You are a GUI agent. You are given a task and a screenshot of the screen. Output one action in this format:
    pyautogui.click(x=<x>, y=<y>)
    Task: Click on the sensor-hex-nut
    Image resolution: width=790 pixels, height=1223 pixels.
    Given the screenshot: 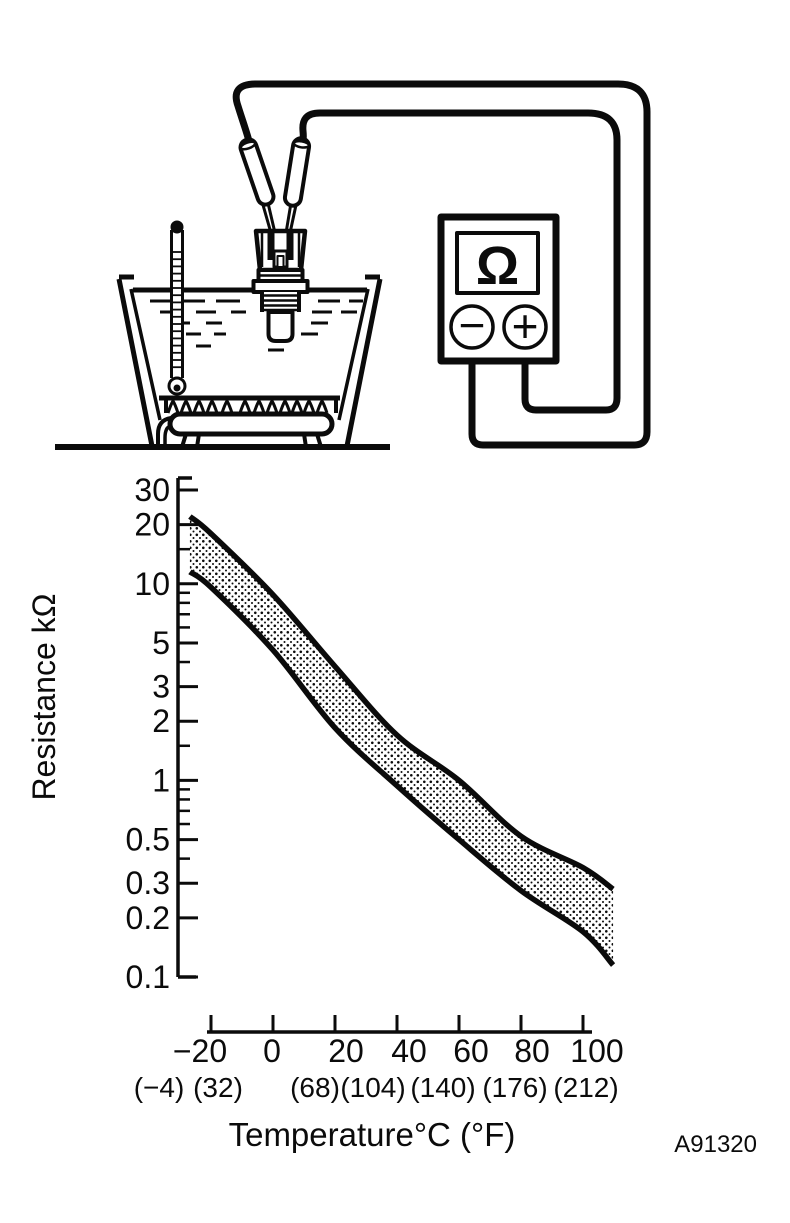 What is the action you would take?
    pyautogui.click(x=280, y=286)
    